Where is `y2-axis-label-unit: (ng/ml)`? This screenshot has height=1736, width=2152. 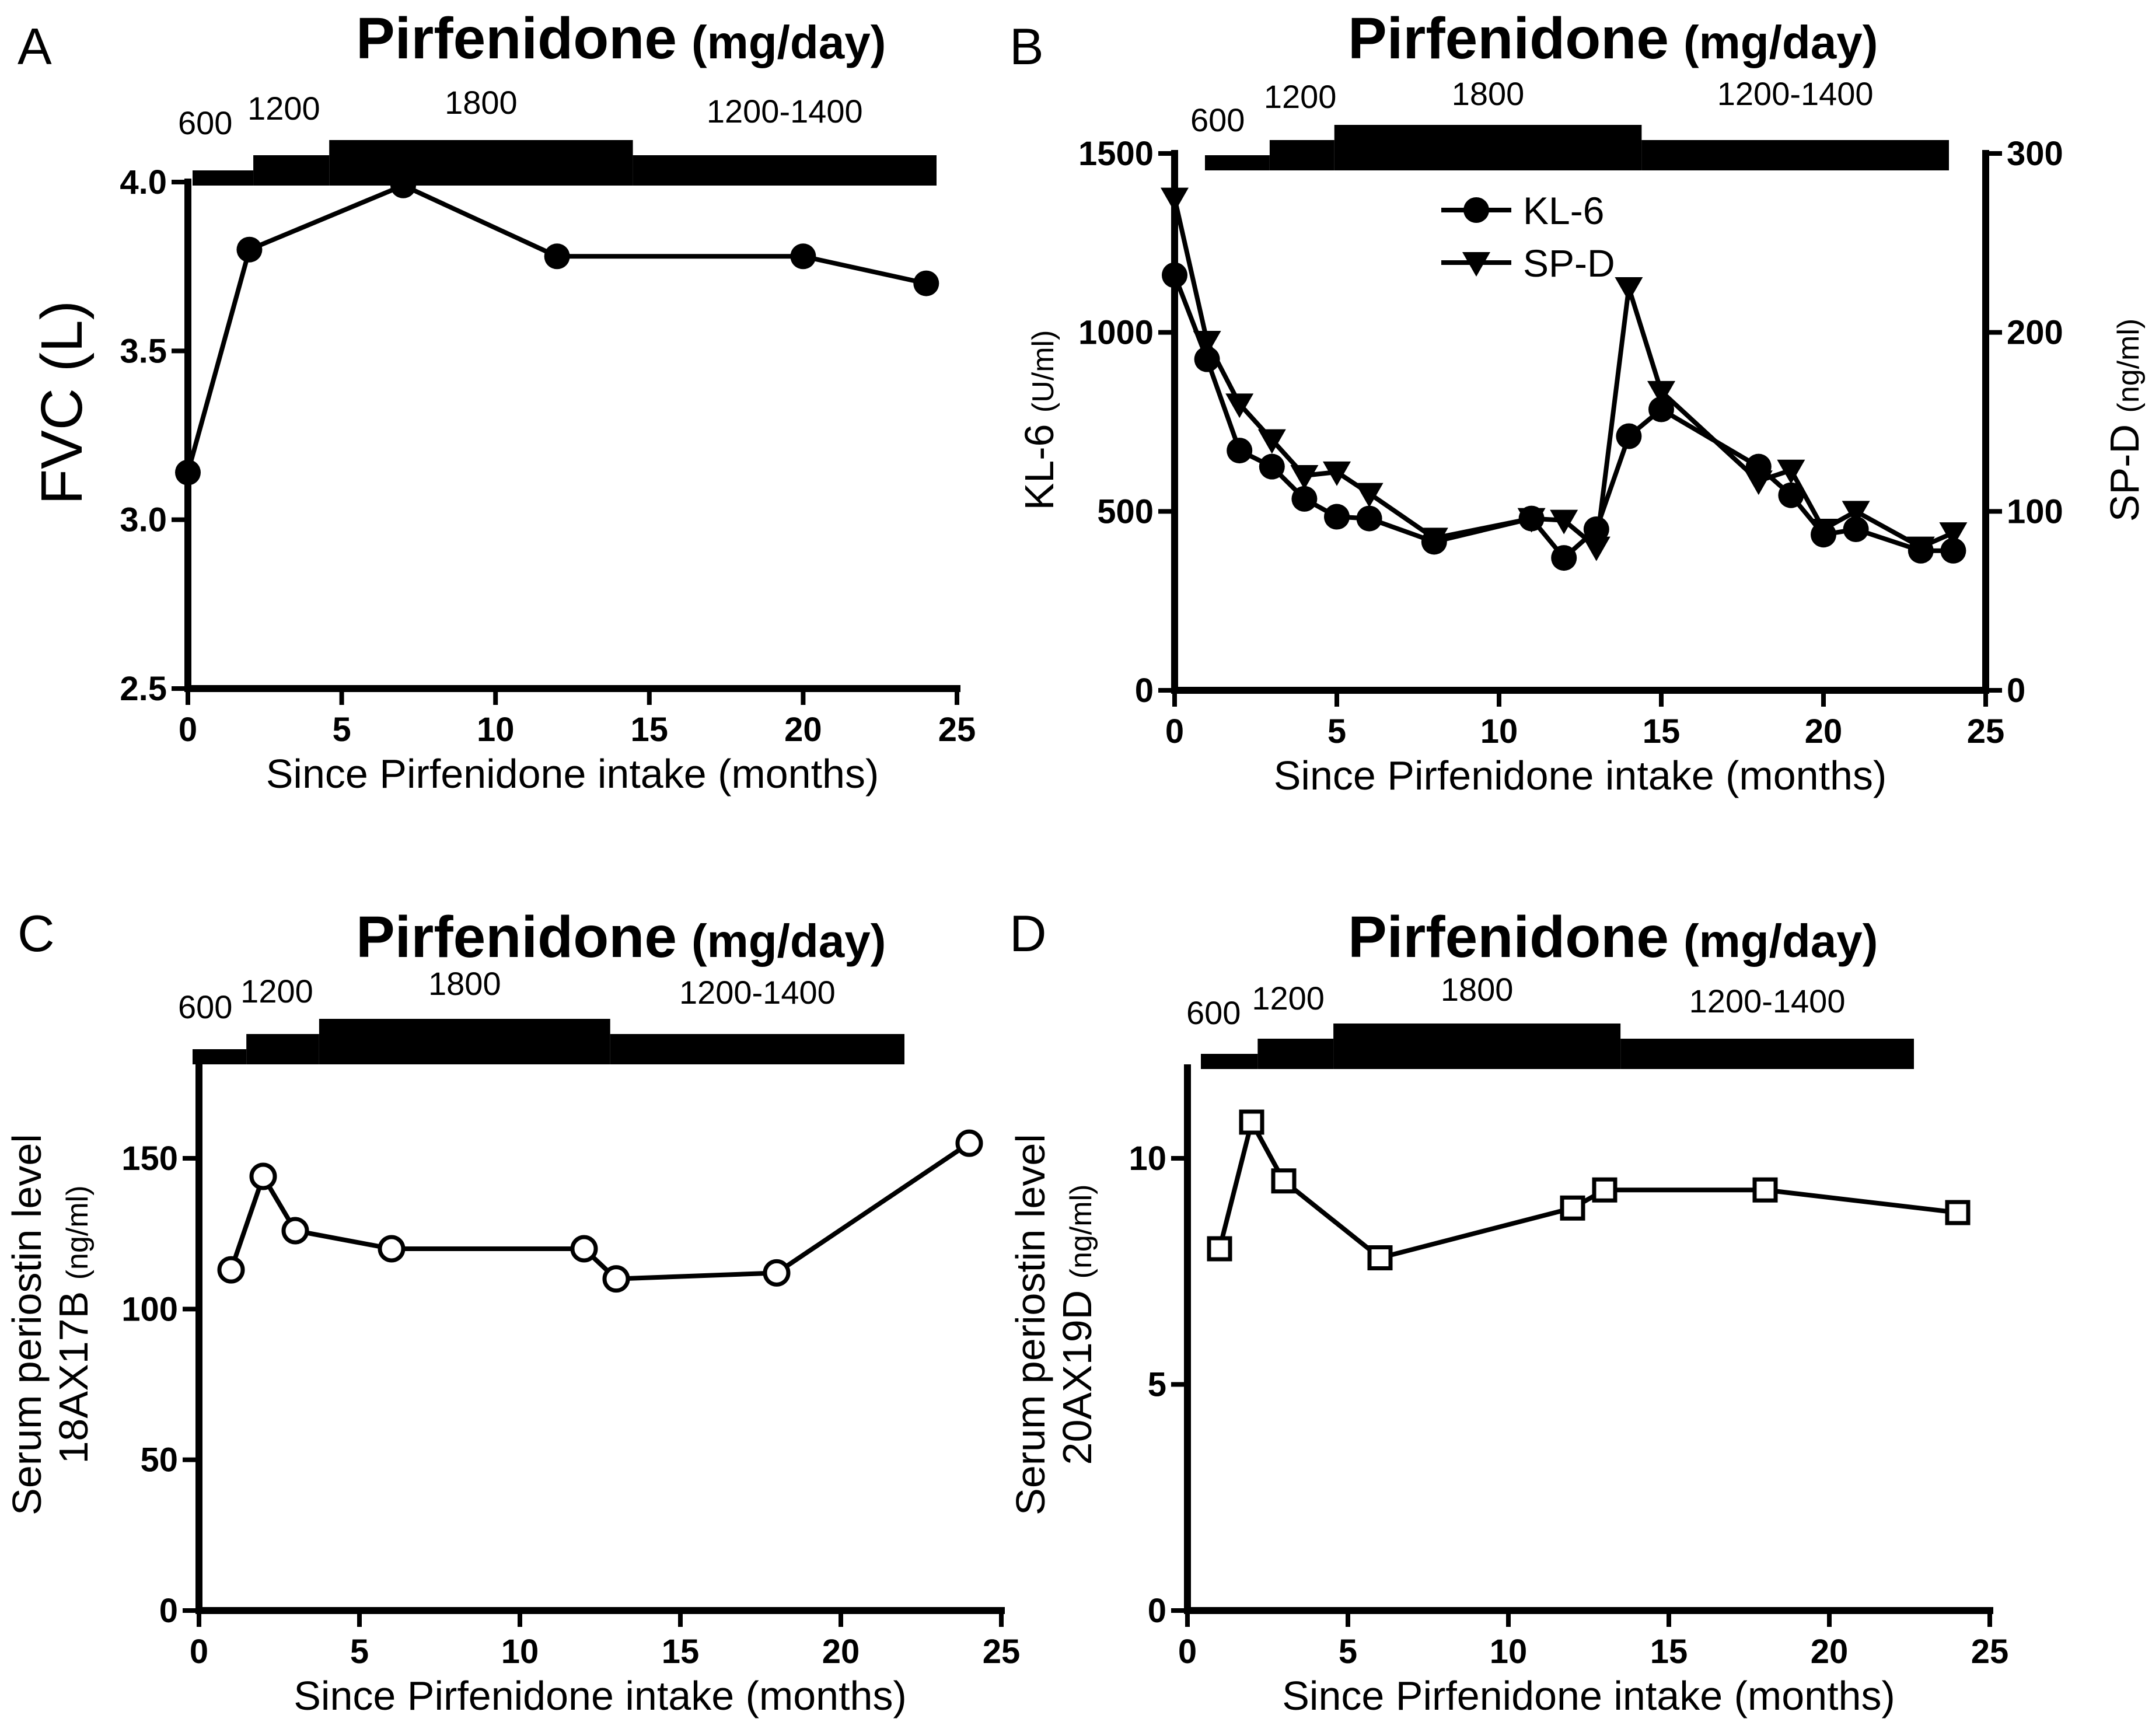 y2-axis-label-unit: (ng/ml) is located at coordinates (2129, 366).